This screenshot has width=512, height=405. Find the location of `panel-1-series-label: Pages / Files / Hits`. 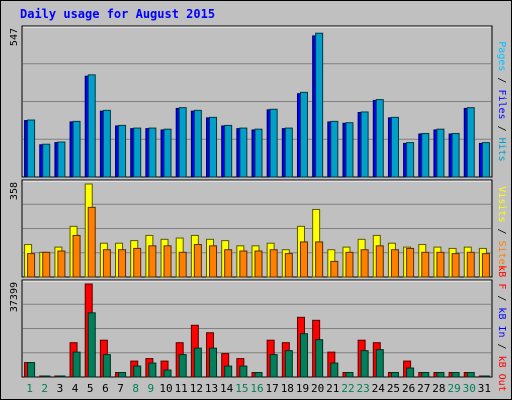

panel-1-series-label: Pages / Files / Hits is located at coordinates (501, 101).